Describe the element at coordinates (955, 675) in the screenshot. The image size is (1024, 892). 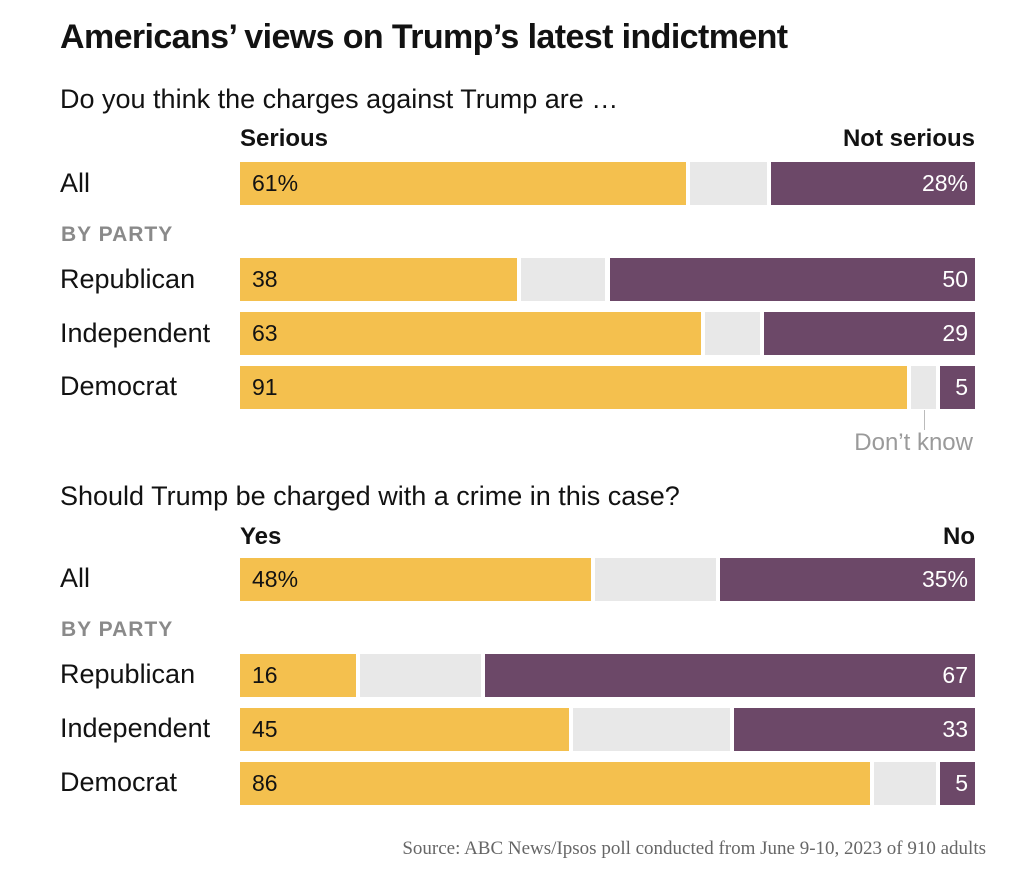
I see `bar-value-label-no: 67` at that location.